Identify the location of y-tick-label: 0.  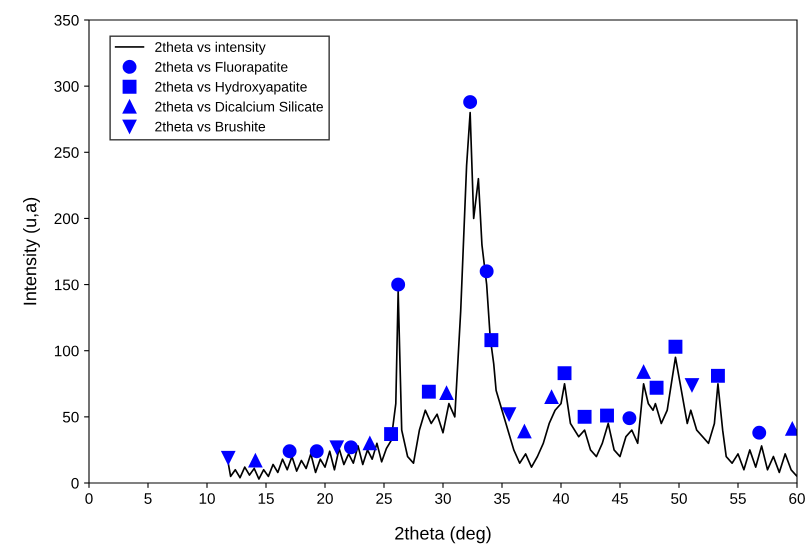
(75, 483).